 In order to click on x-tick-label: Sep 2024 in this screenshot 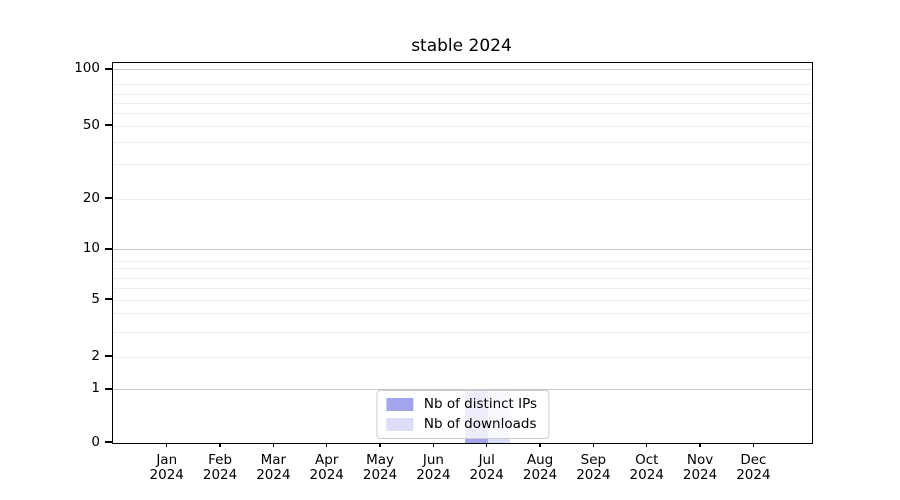, I will do `click(593, 468)`.